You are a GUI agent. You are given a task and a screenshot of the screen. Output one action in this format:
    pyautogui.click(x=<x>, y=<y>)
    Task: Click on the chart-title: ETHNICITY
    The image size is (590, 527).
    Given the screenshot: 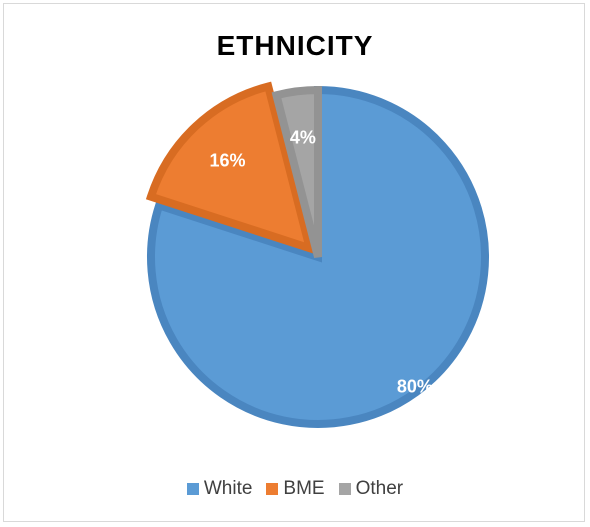 What is the action you would take?
    pyautogui.click(x=295, y=45)
    